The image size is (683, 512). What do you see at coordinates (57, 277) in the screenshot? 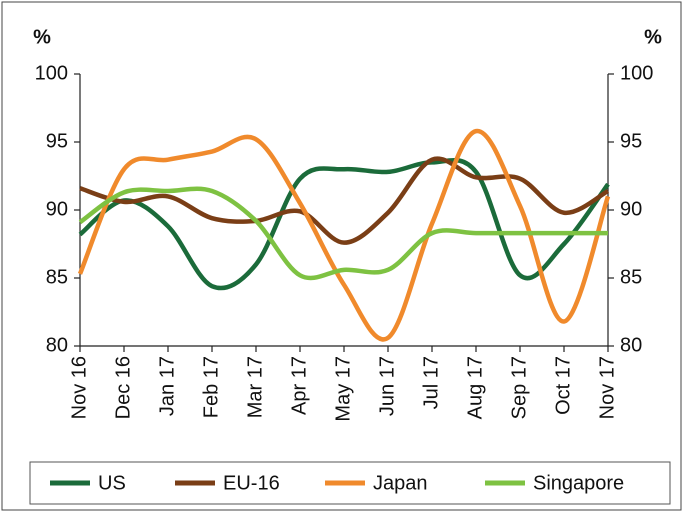
I see `y-tick-label: 85` at bounding box center [57, 277].